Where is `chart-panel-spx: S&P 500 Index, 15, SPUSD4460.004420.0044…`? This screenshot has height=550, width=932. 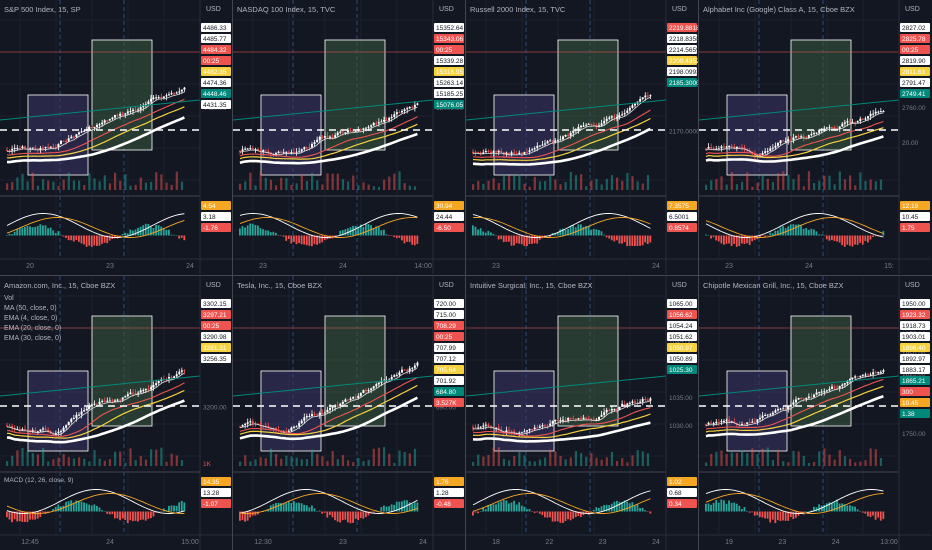 chart-panel-spx: S&P 500 Index, 15, SPUSD4460.004420.0044… is located at coordinates (116, 137).